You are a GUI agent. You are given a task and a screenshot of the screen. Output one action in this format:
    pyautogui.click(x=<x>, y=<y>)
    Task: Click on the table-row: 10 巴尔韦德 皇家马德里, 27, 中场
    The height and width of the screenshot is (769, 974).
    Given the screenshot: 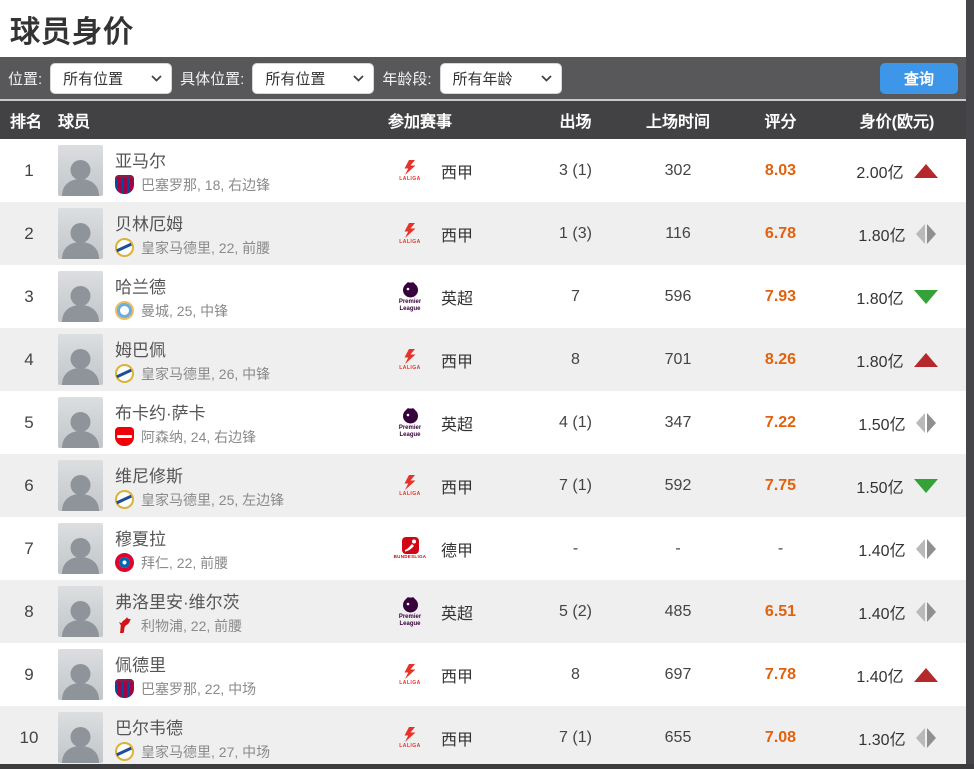 What is the action you would take?
    pyautogui.click(x=483, y=737)
    